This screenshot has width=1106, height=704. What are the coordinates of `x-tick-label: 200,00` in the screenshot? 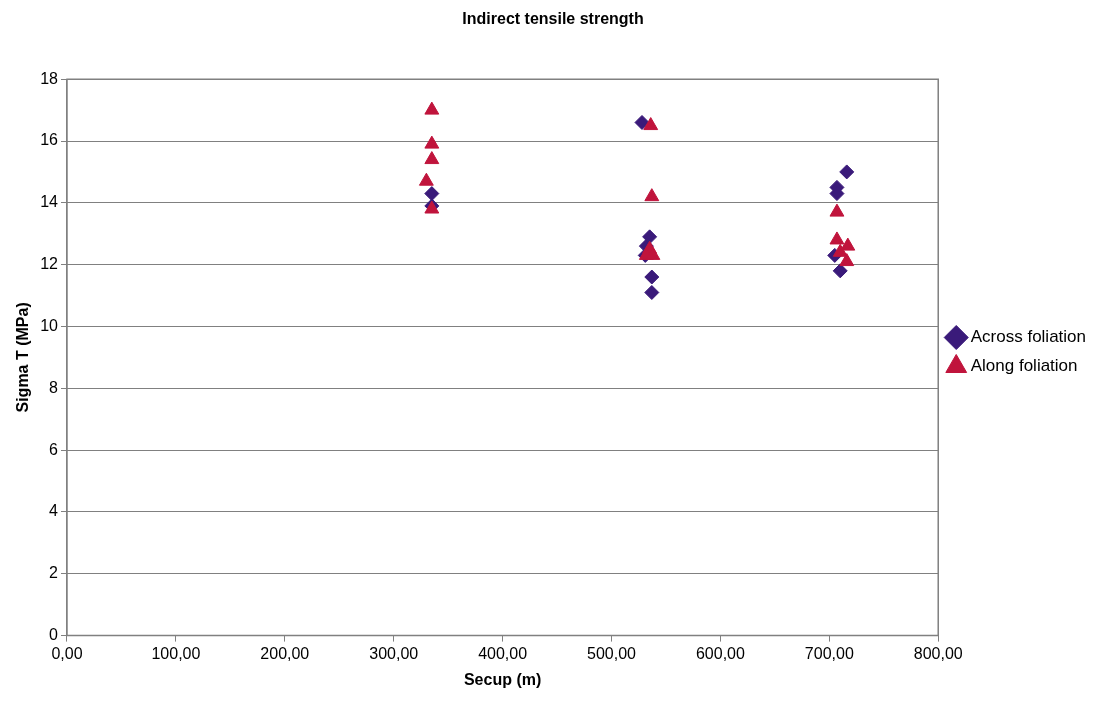 It's located at (285, 653).